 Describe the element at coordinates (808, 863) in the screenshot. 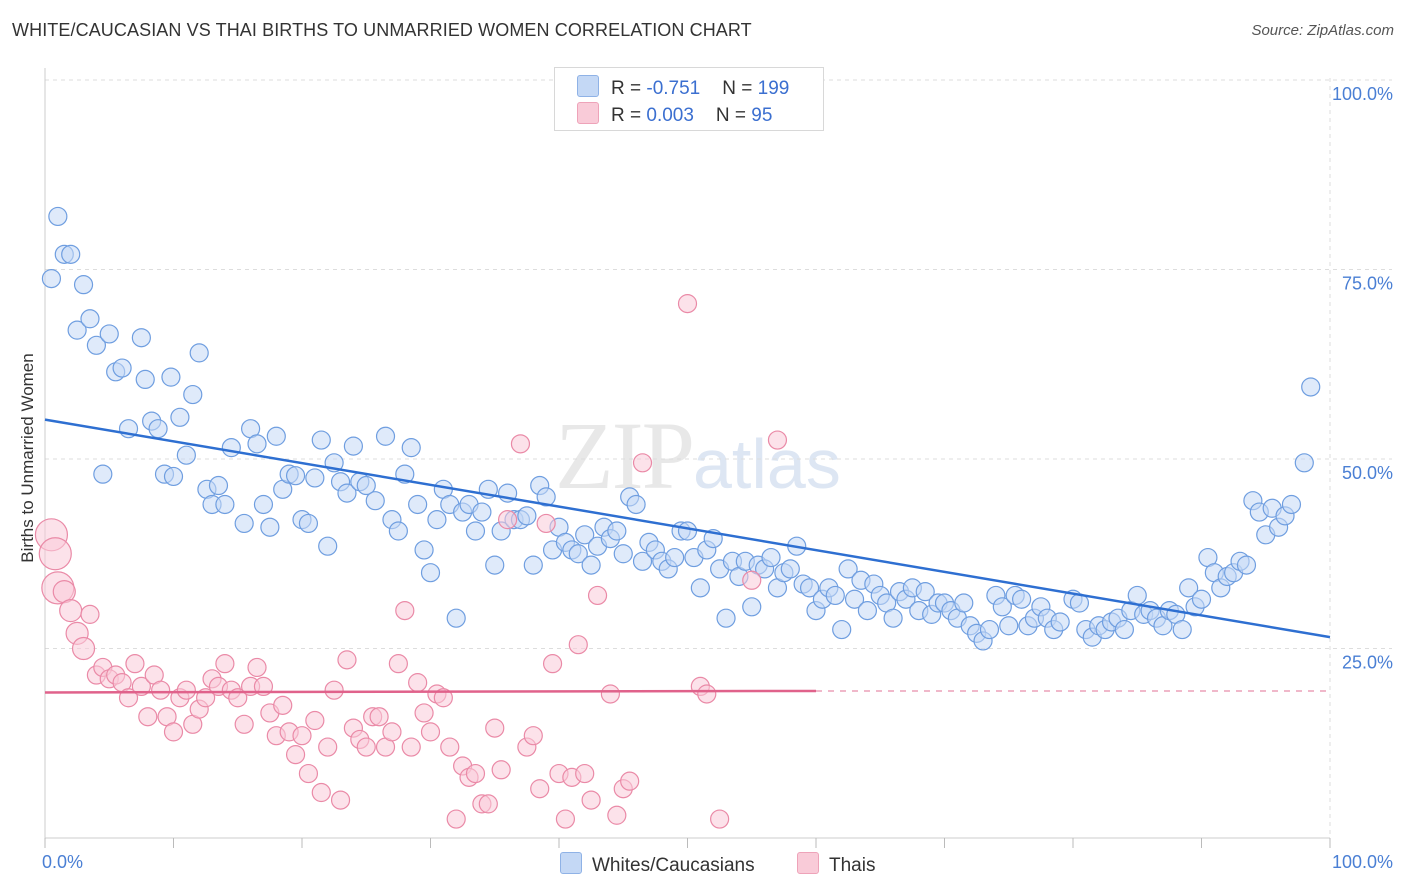

I see `bottom-legend-swatch-thais` at that location.